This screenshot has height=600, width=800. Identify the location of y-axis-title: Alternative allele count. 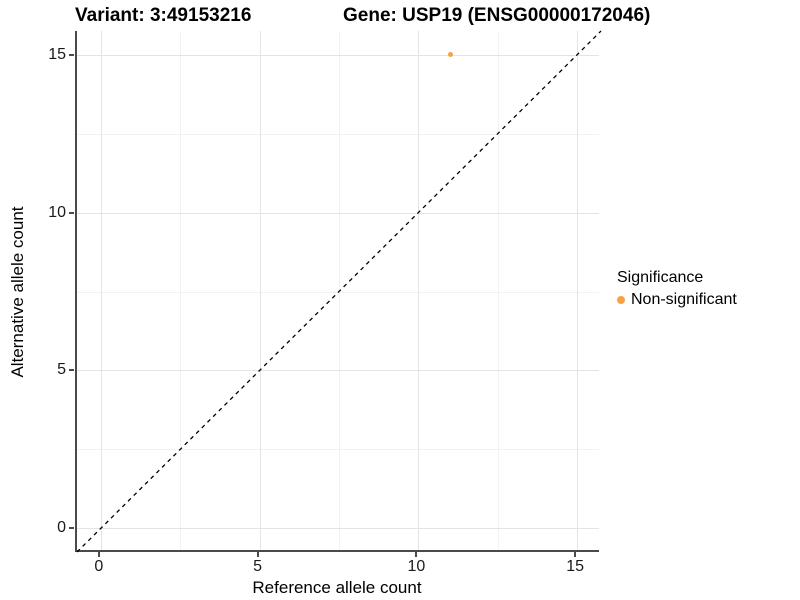
(17, 292).